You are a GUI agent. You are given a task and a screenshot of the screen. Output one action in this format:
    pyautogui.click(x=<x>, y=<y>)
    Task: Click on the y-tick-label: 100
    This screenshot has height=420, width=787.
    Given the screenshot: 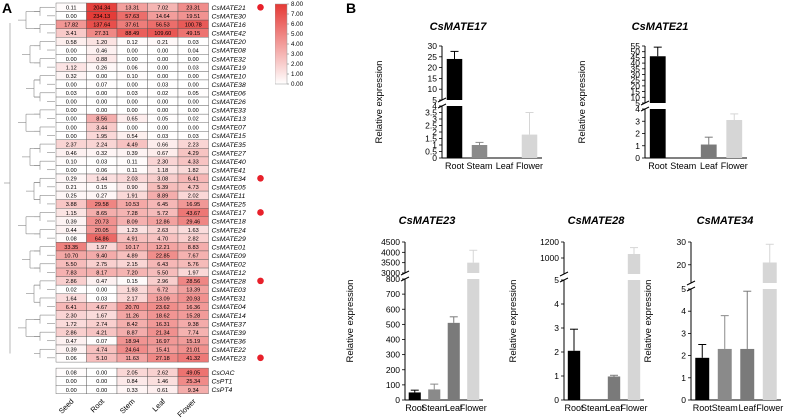 What is the action you would take?
    pyautogui.click(x=393, y=385)
    